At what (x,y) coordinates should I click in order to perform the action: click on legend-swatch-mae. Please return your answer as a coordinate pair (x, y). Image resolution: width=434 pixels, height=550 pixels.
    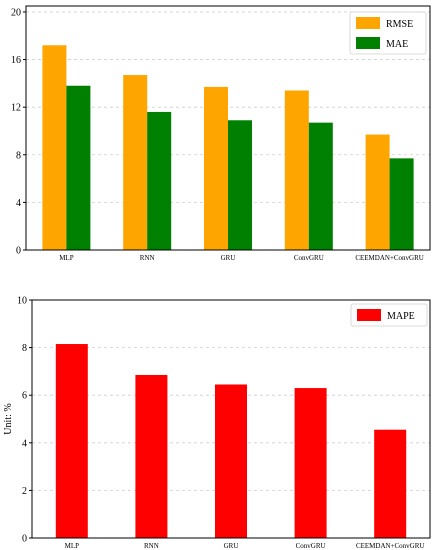
    Looking at the image, I should click on (368, 43).